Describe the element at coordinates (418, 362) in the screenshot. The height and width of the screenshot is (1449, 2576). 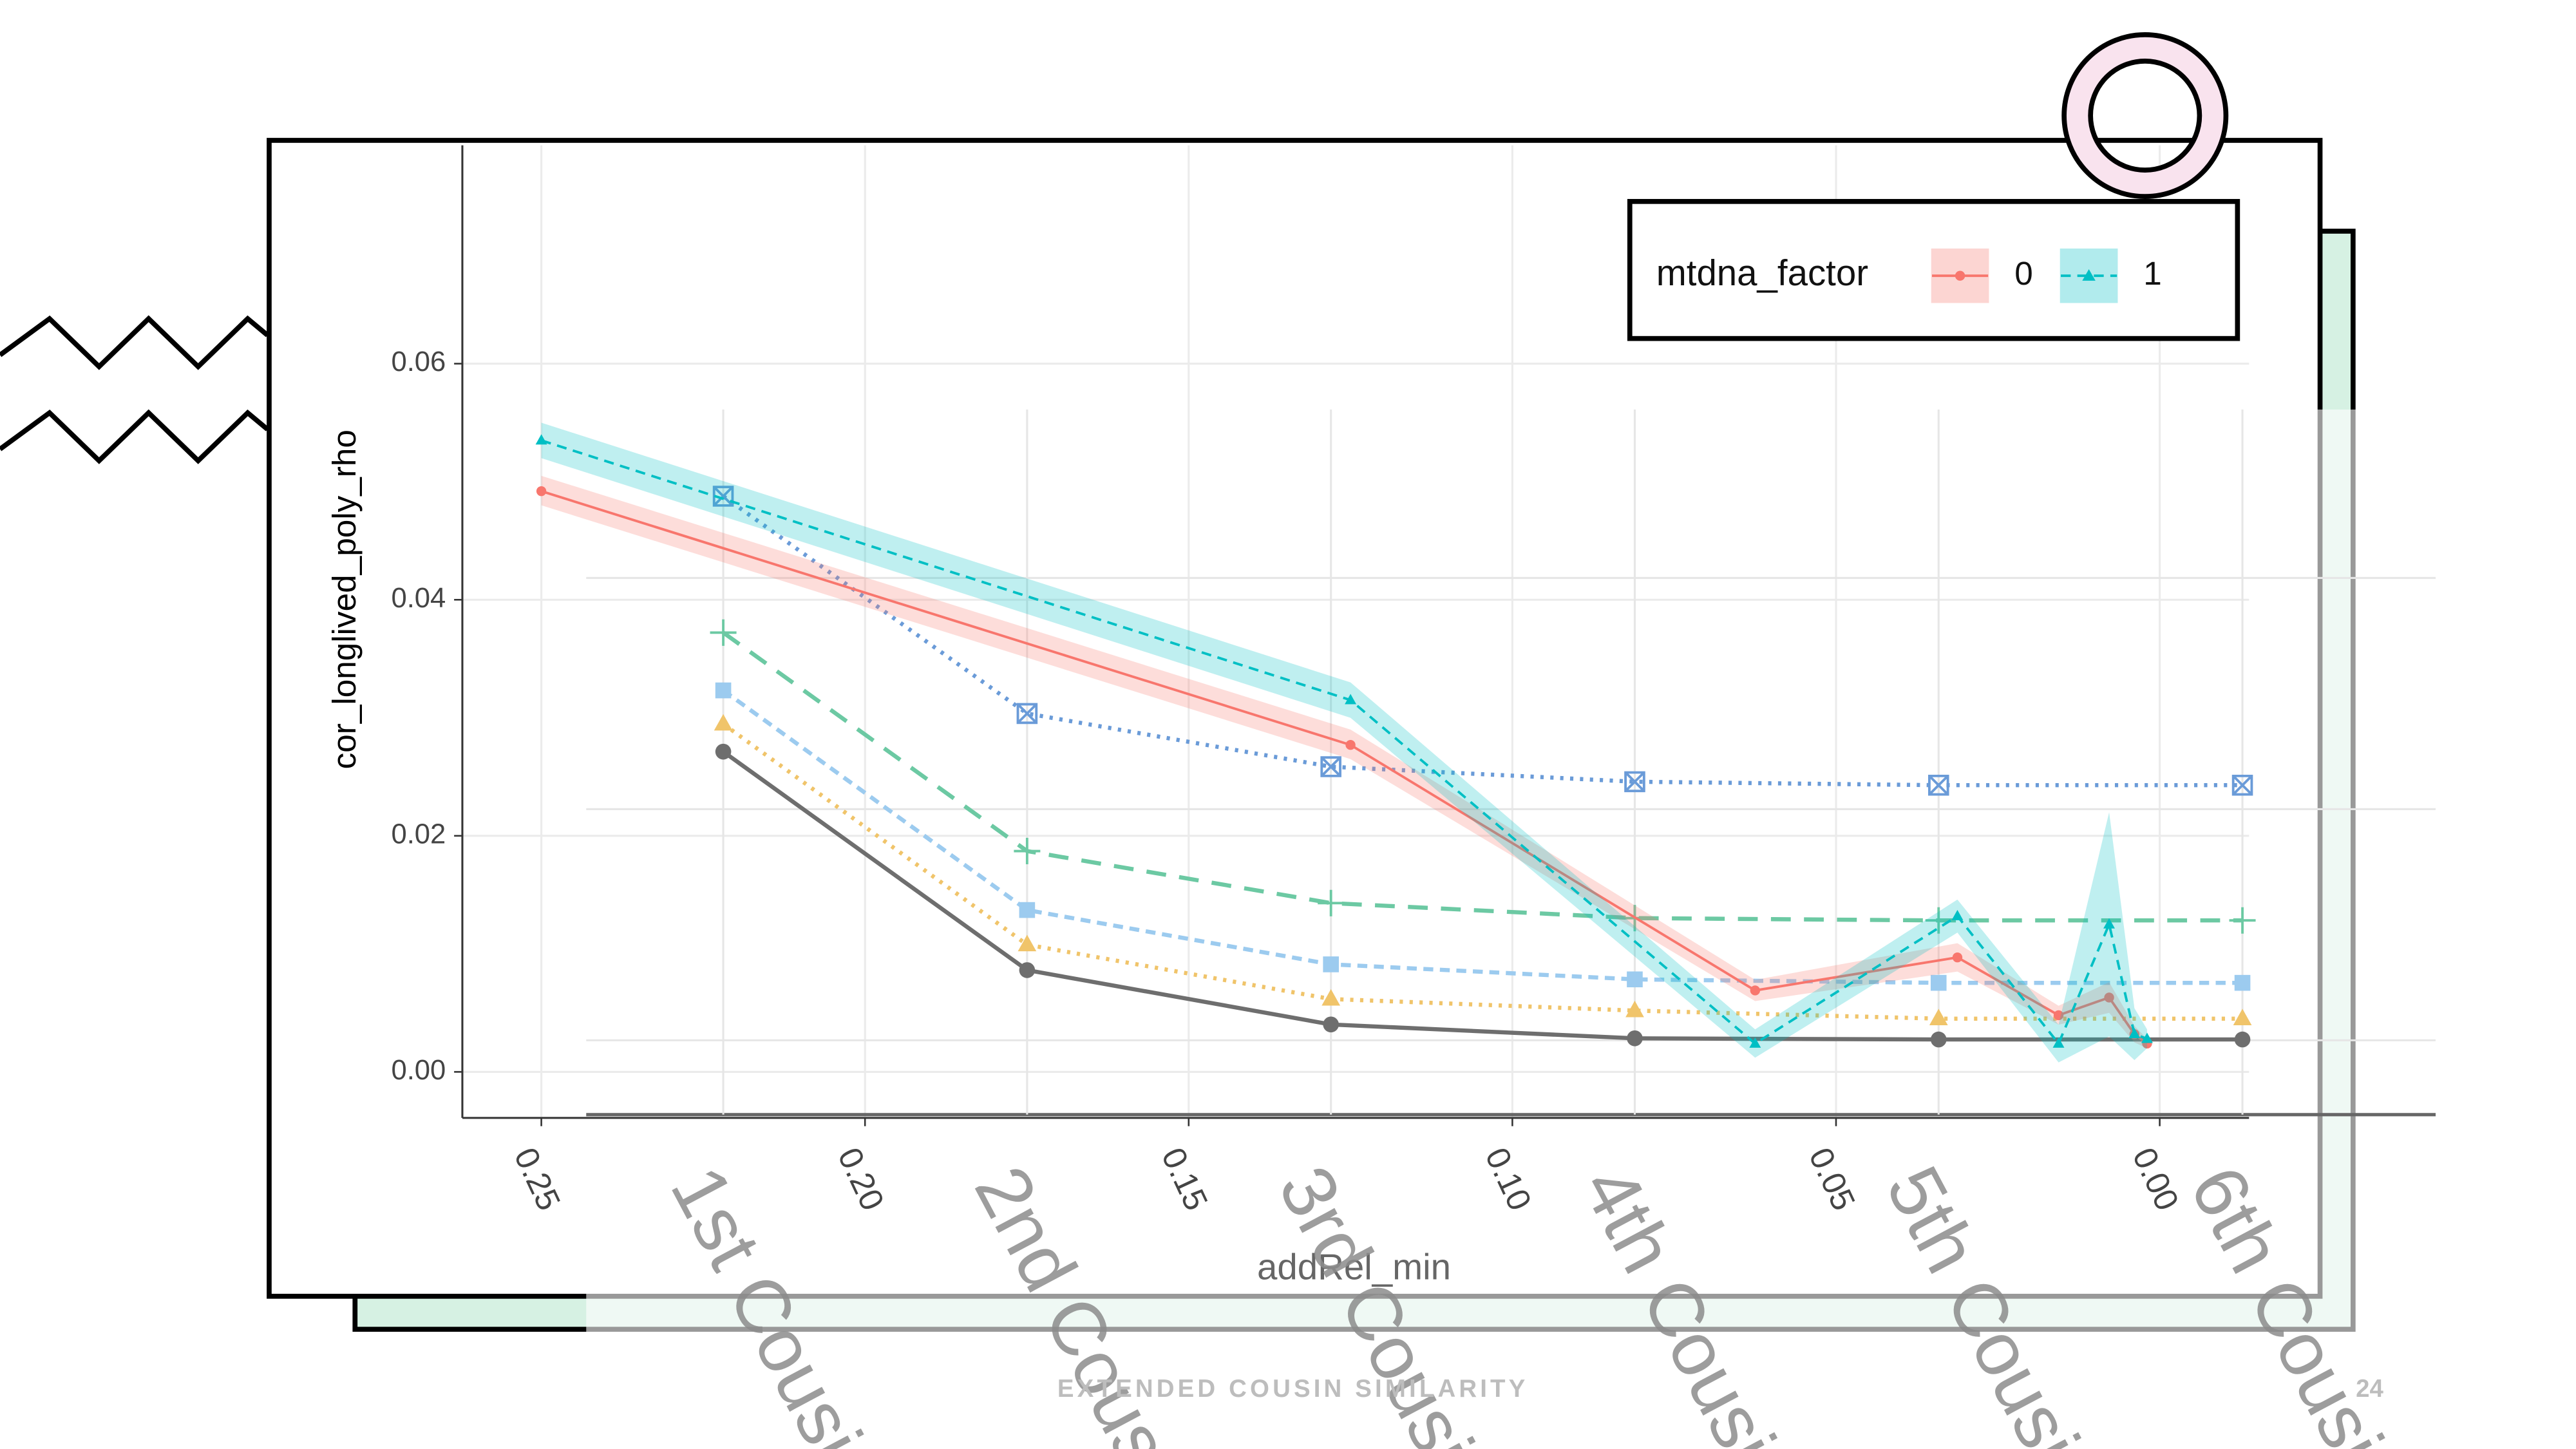
I see `y-tick-label: 0.06` at that location.